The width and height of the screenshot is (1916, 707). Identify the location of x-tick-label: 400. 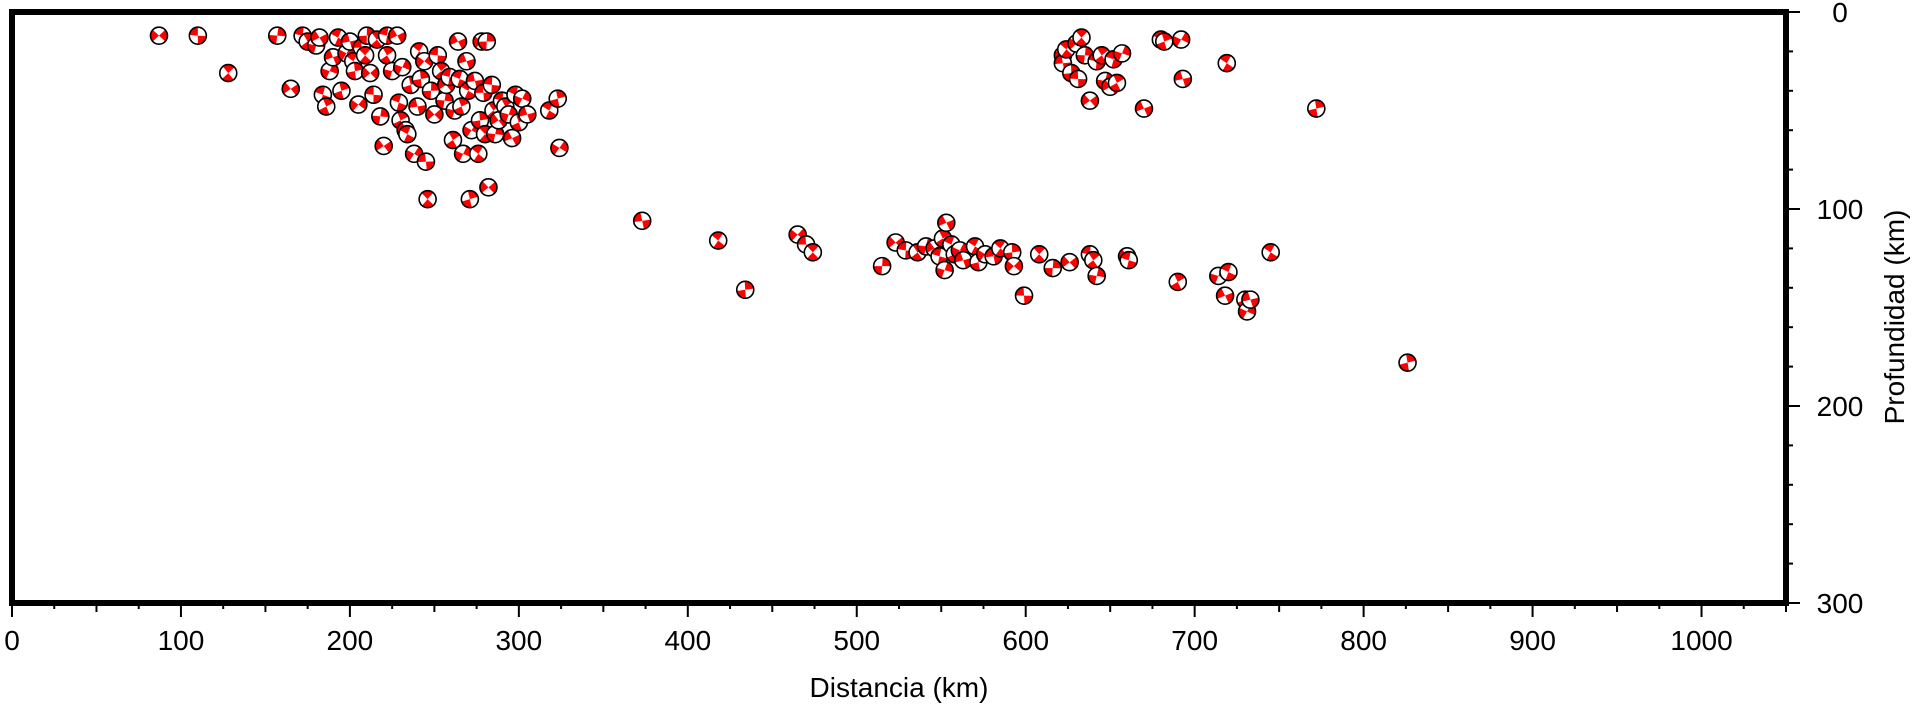
(687, 640).